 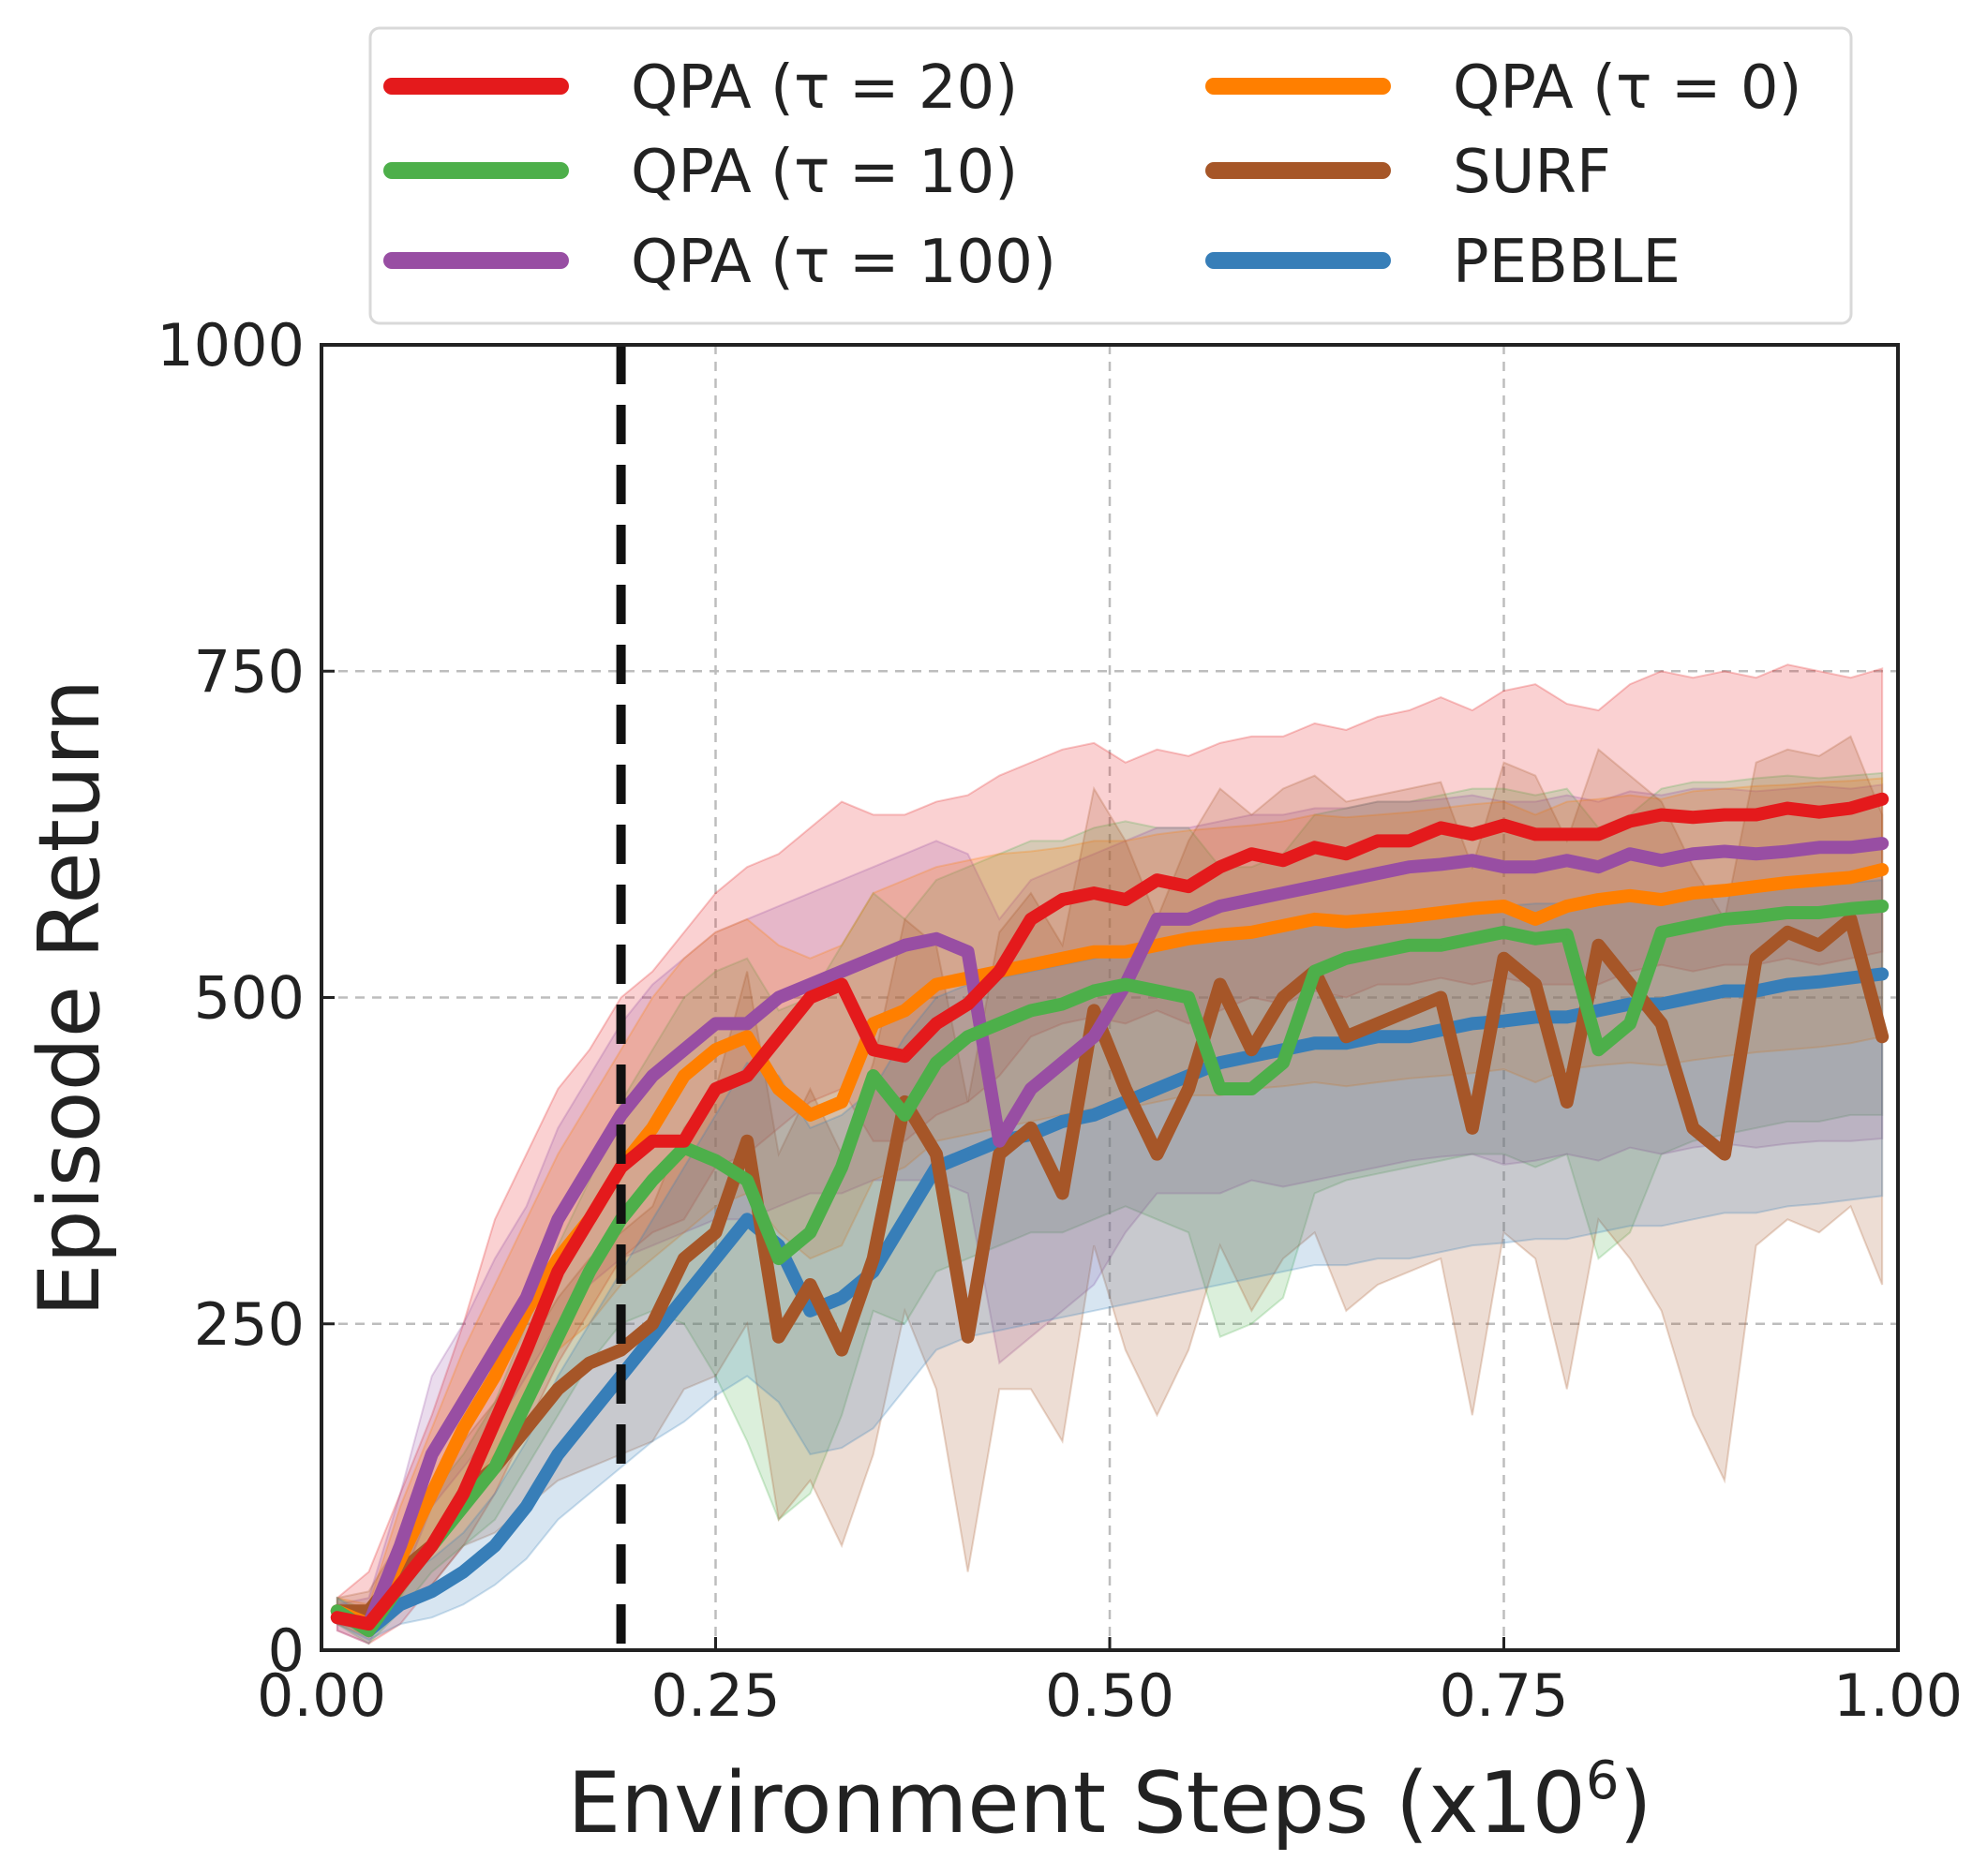 What do you see at coordinates (1109, 1696) in the screenshot?
I see `x-tick-label-2: 0.50` at bounding box center [1109, 1696].